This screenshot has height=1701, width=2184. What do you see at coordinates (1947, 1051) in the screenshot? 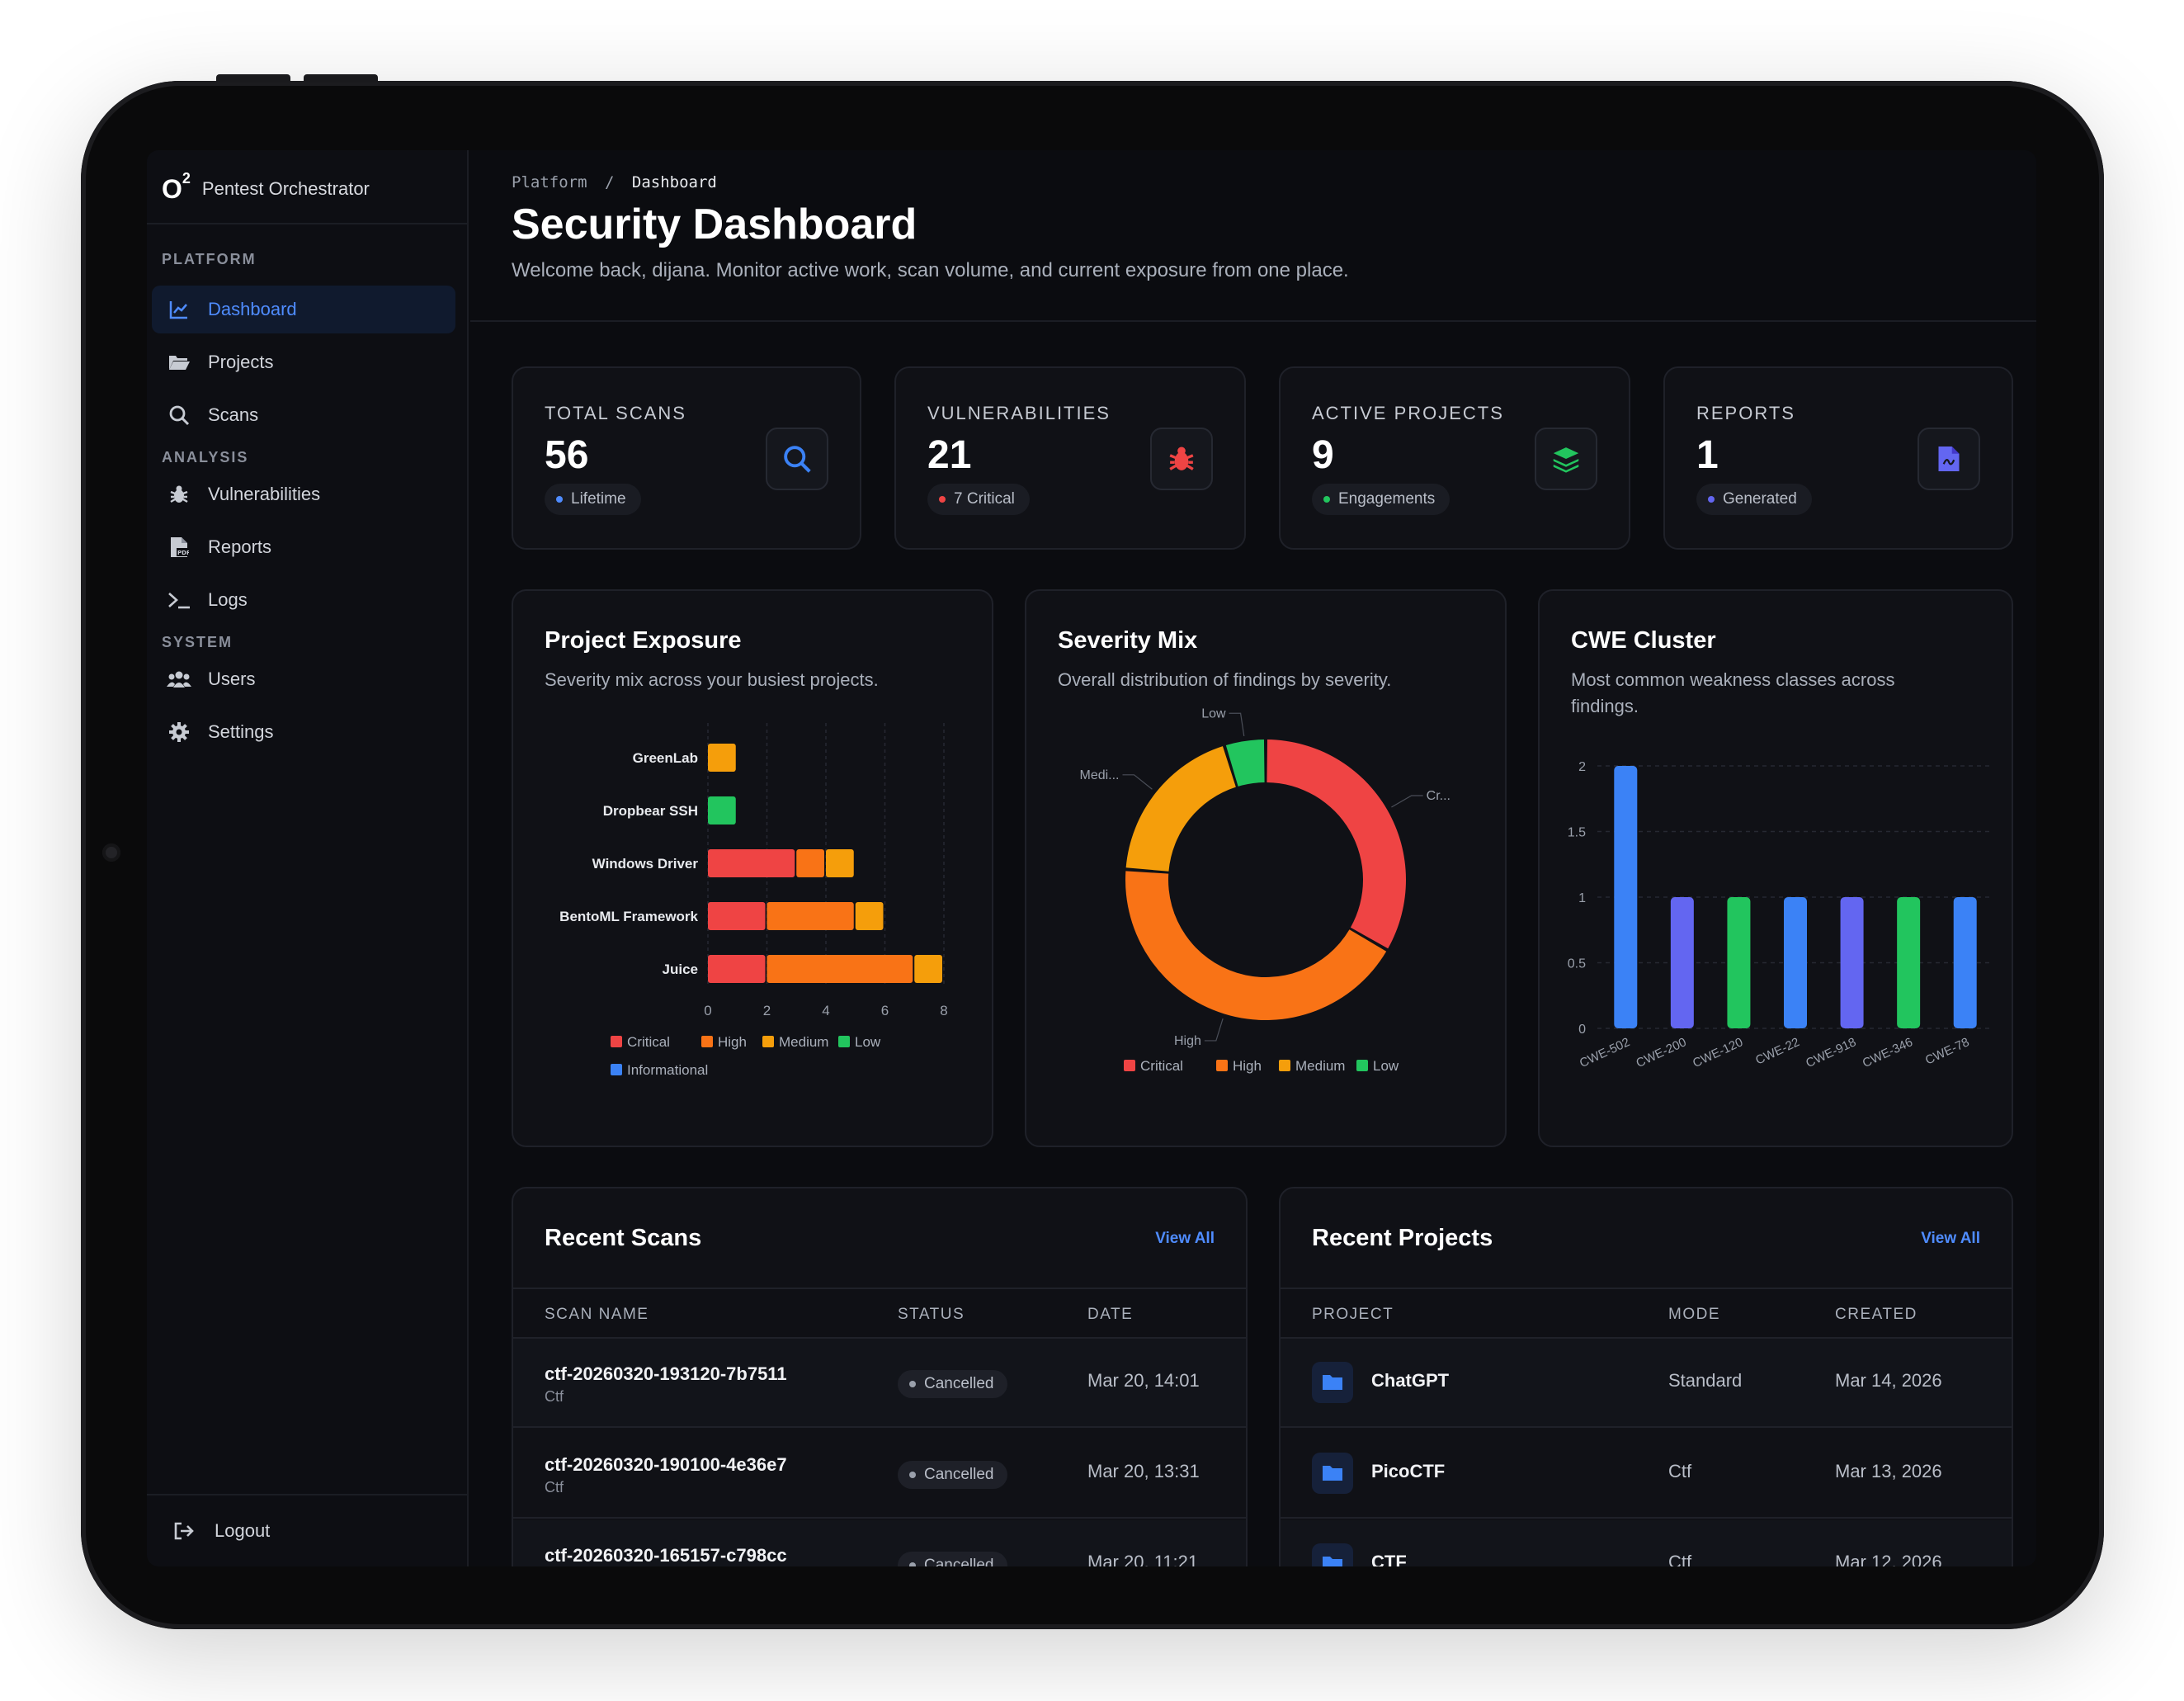
I see `x-tick-label: CWE-78` at bounding box center [1947, 1051].